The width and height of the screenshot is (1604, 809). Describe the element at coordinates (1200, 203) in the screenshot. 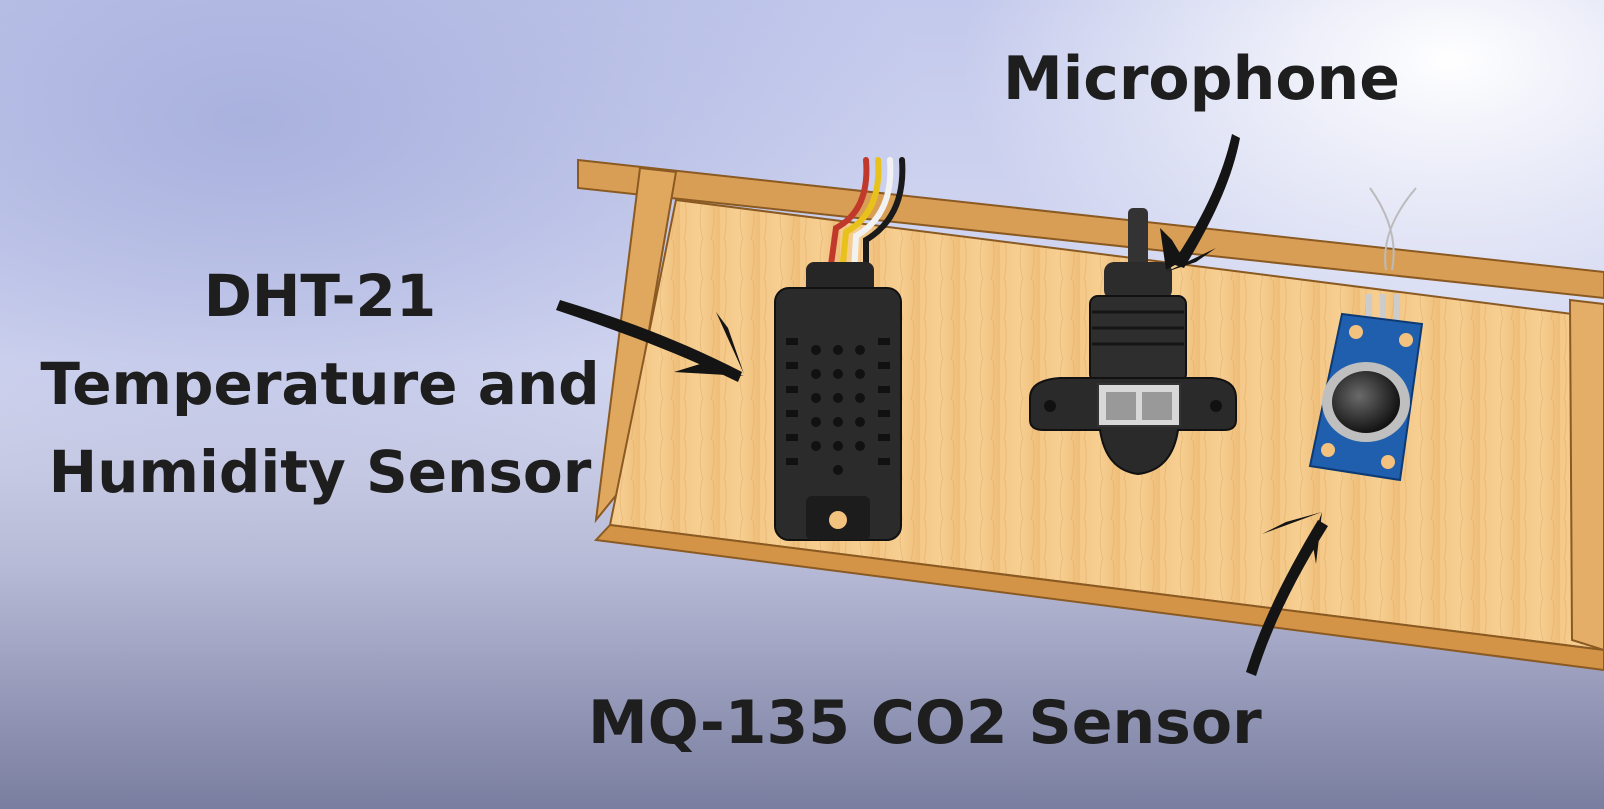

I see `arrow-to-microphone` at that location.